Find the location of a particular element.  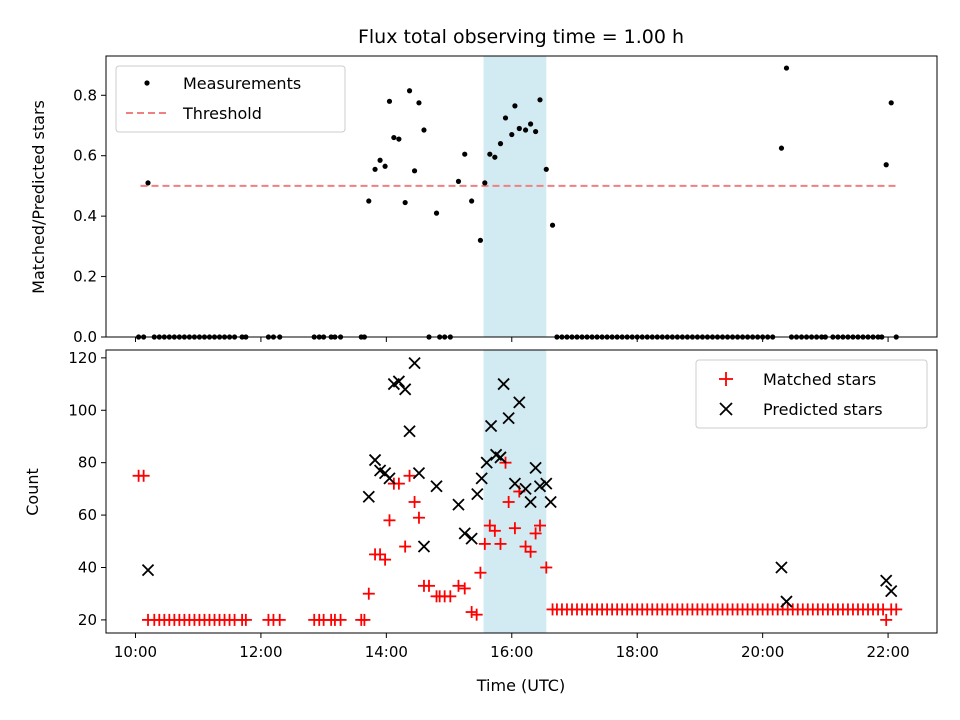

y-tick-label: 40 is located at coordinates (87, 567).